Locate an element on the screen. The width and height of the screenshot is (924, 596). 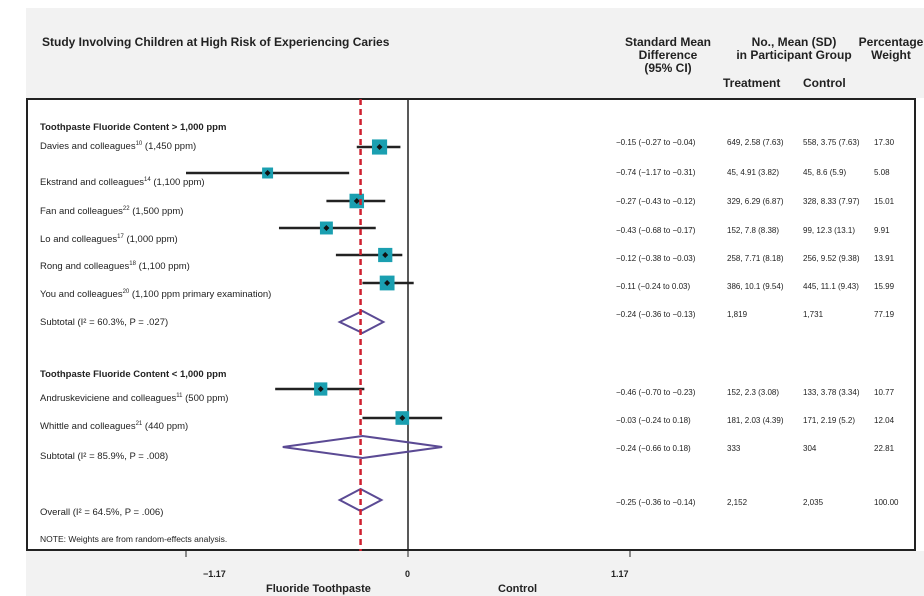
group-title-low: Toothpaste Fluoride Content < 1,000 ppm is located at coordinates (133, 374).